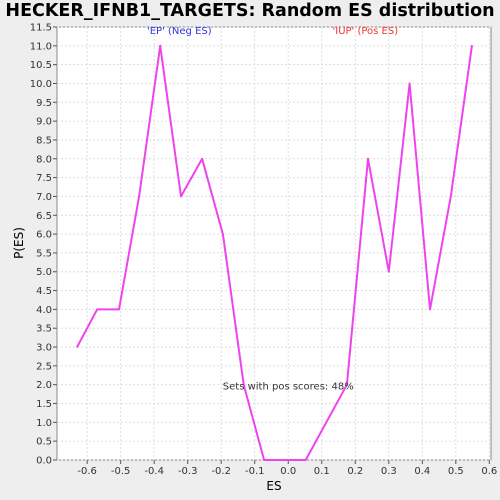 The width and height of the screenshot is (500, 500). I want to click on y-axis-label: P(ES), so click(19, 243).